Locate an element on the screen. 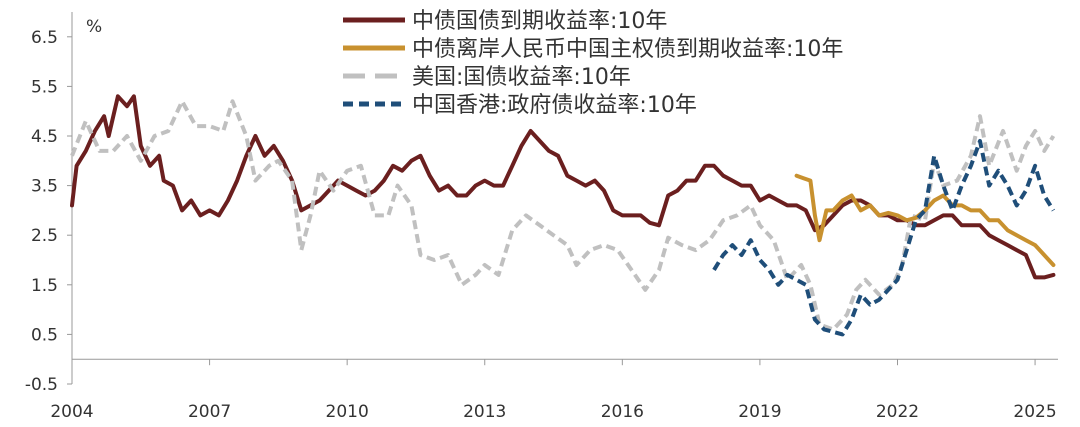  y-tick-label: 2.5 is located at coordinates (44, 236).